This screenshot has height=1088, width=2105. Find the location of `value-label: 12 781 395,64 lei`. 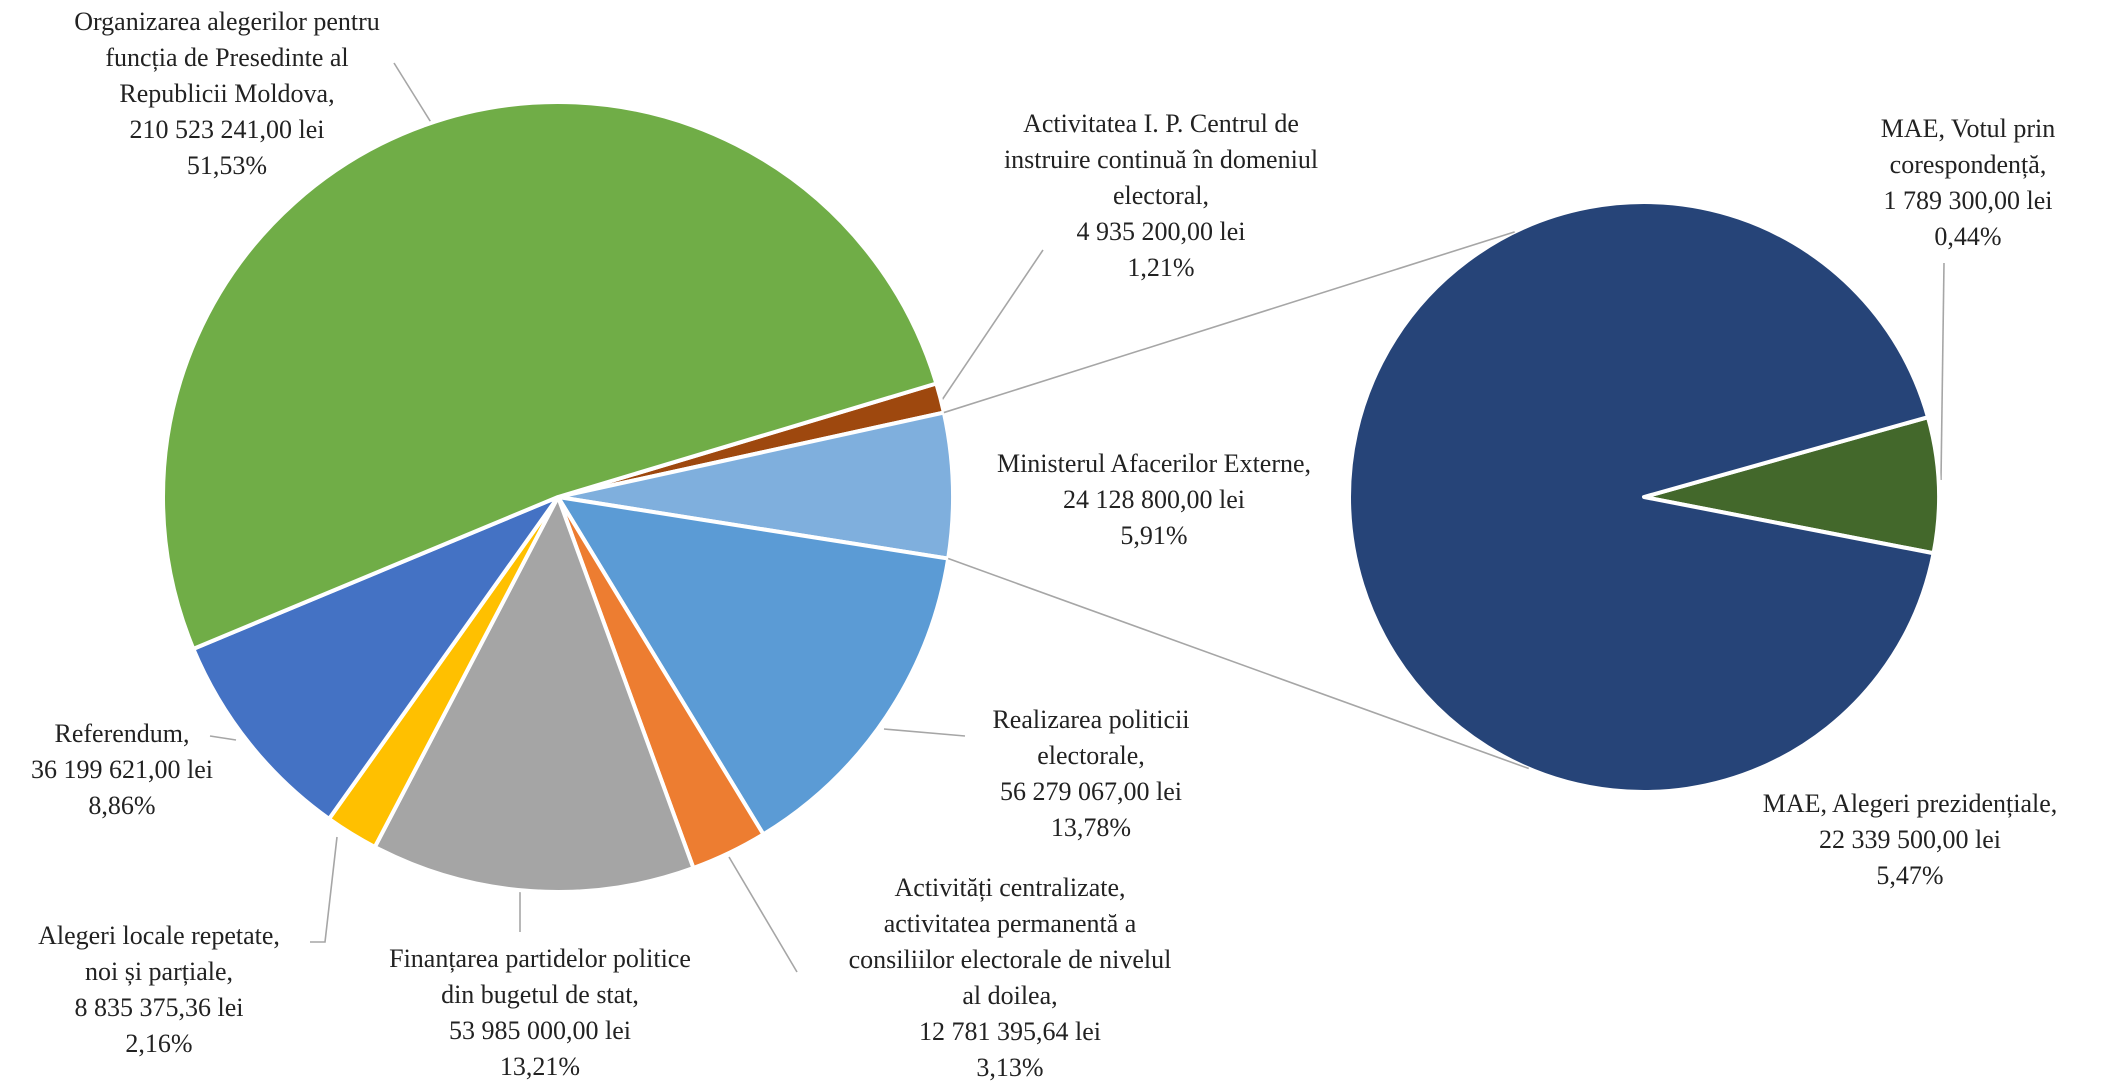

value-label: 12 781 395,64 lei is located at coordinates (1010, 1031).